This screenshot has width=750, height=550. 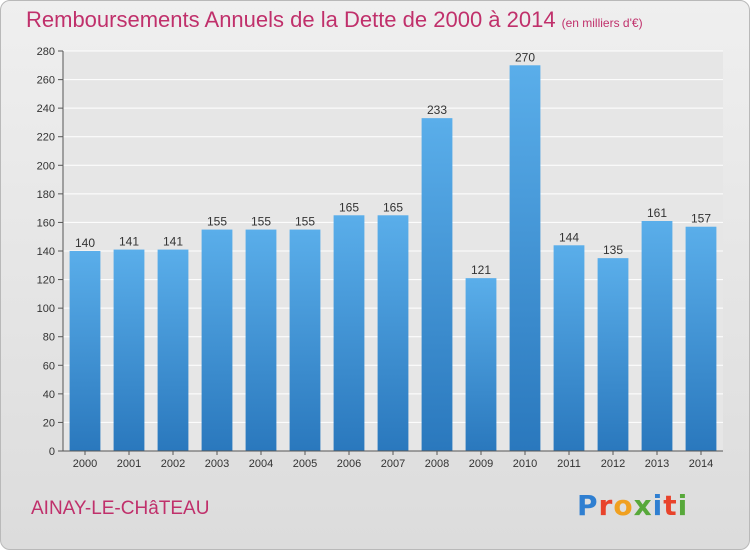 I want to click on data-label-2003: 155, so click(x=217, y=222).